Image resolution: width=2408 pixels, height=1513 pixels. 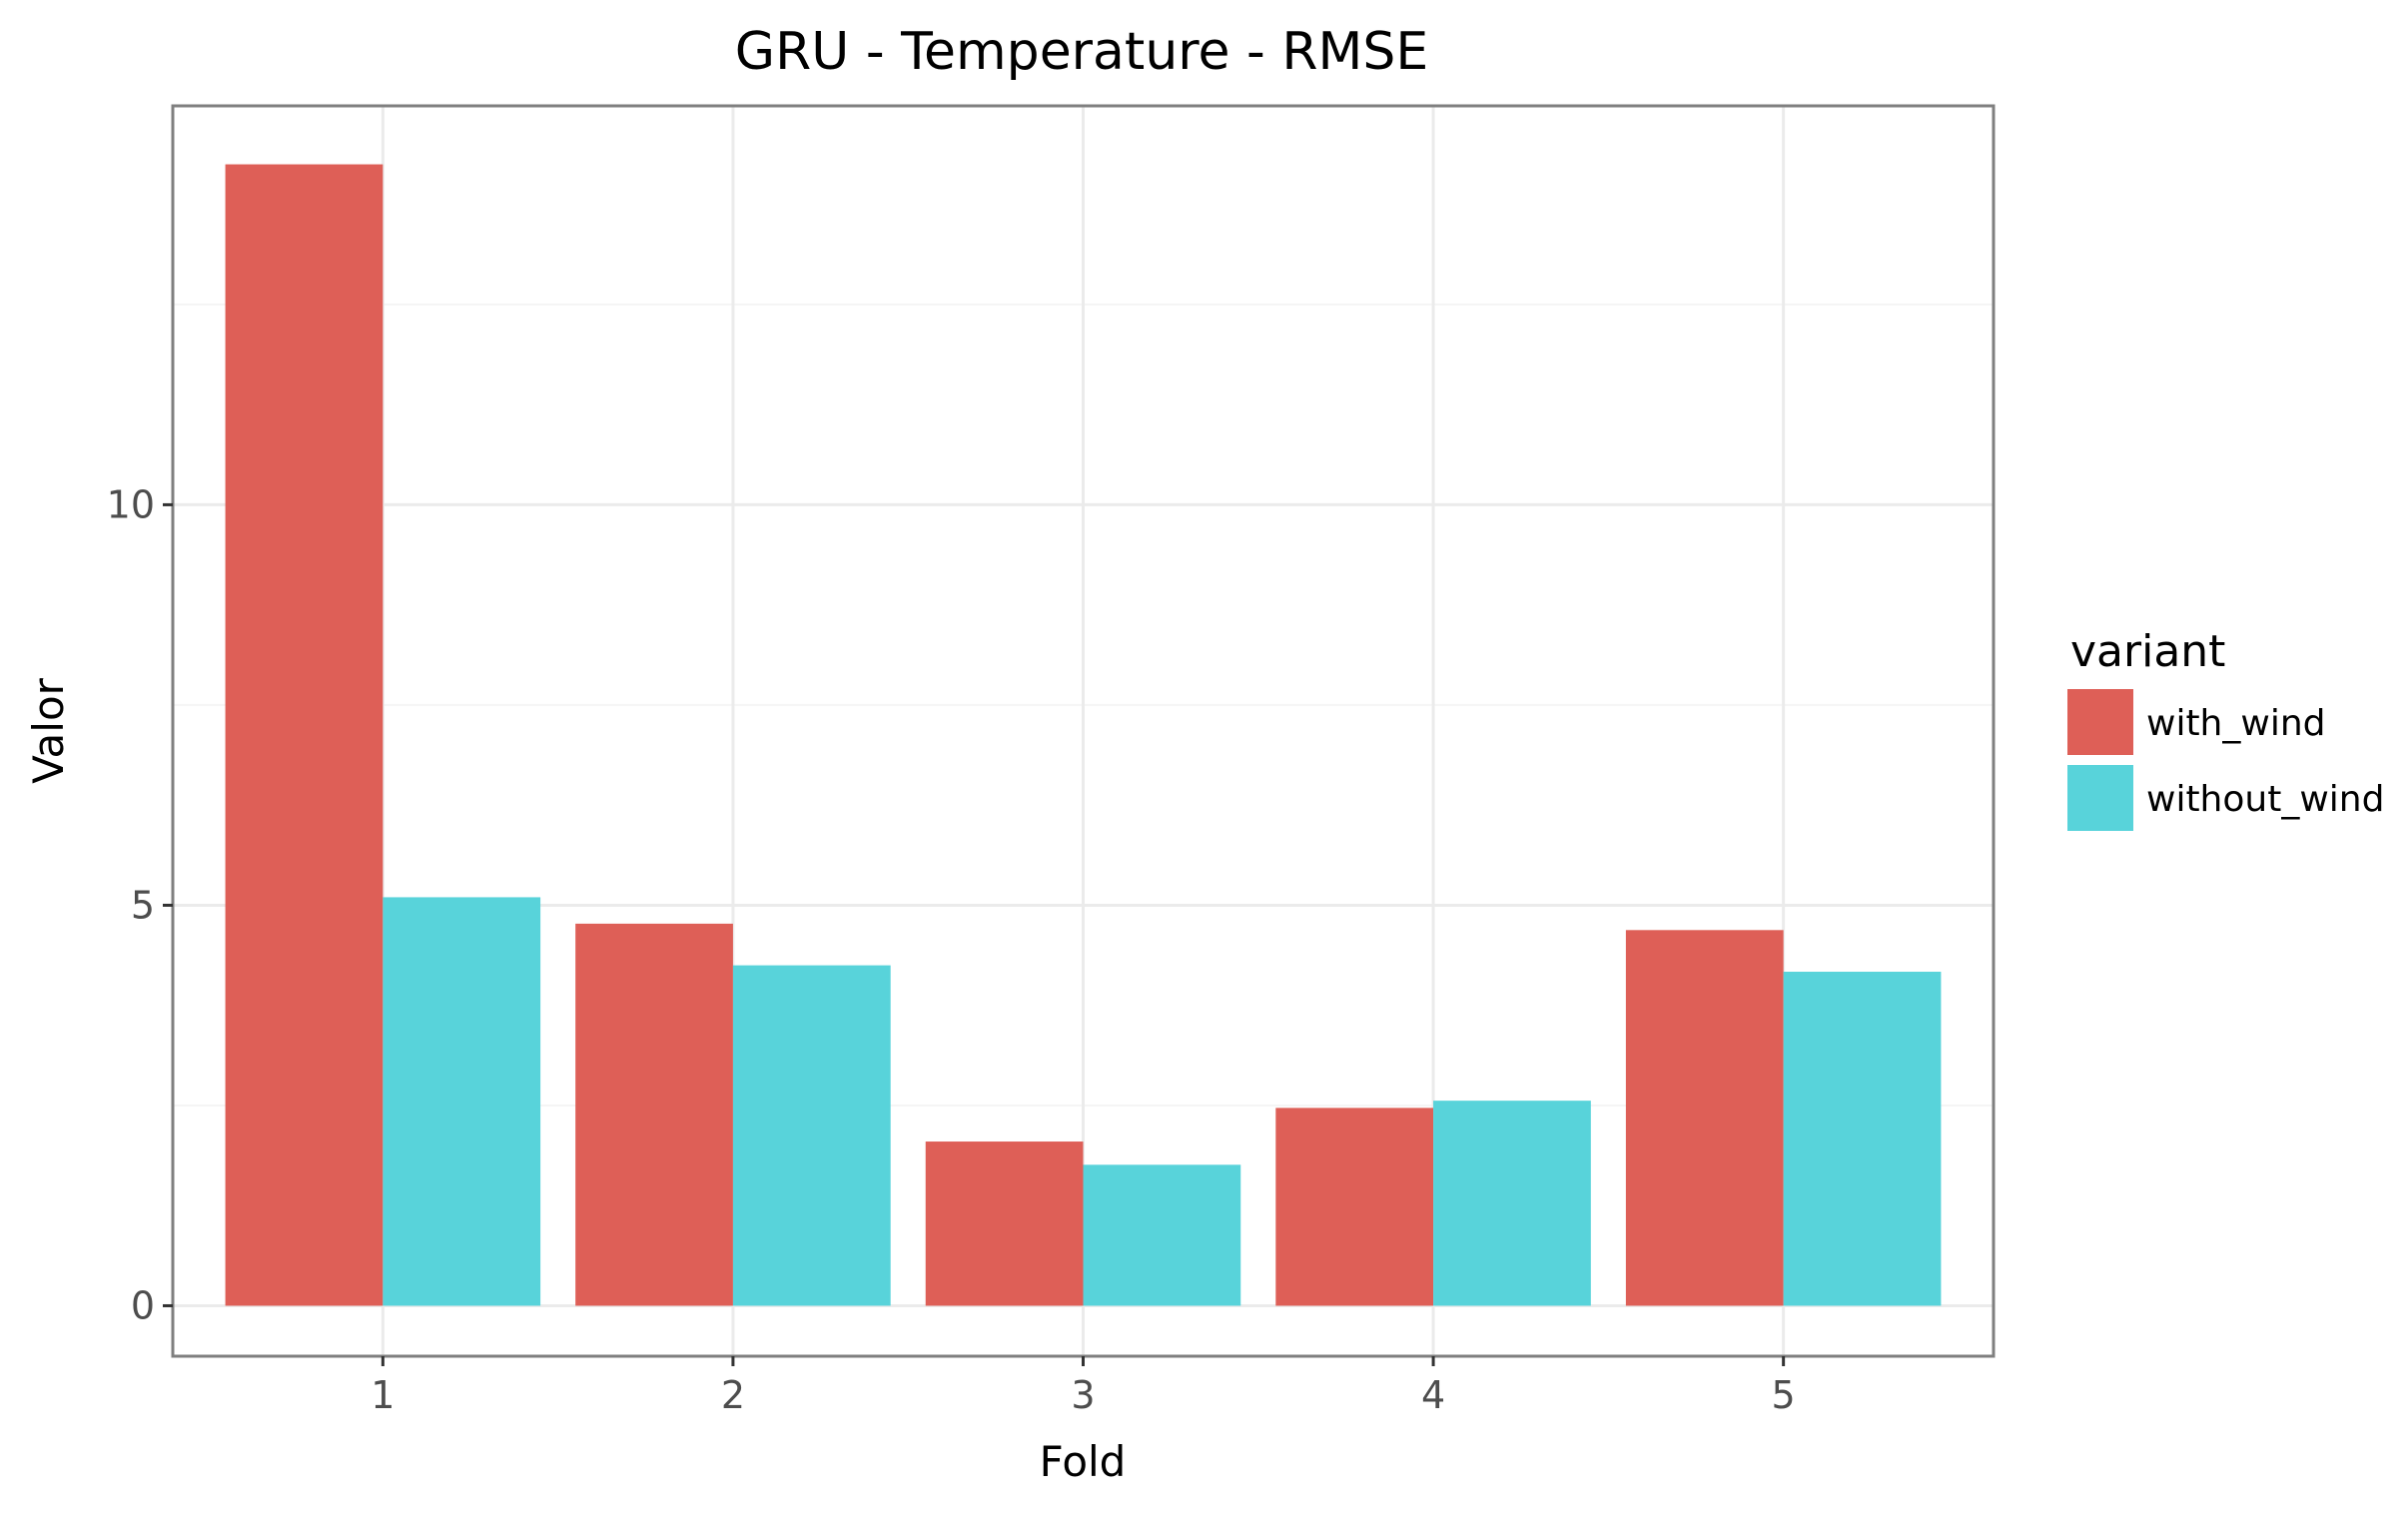 What do you see at coordinates (2100, 798) in the screenshot?
I see `legend-swatch-without_wind` at bounding box center [2100, 798].